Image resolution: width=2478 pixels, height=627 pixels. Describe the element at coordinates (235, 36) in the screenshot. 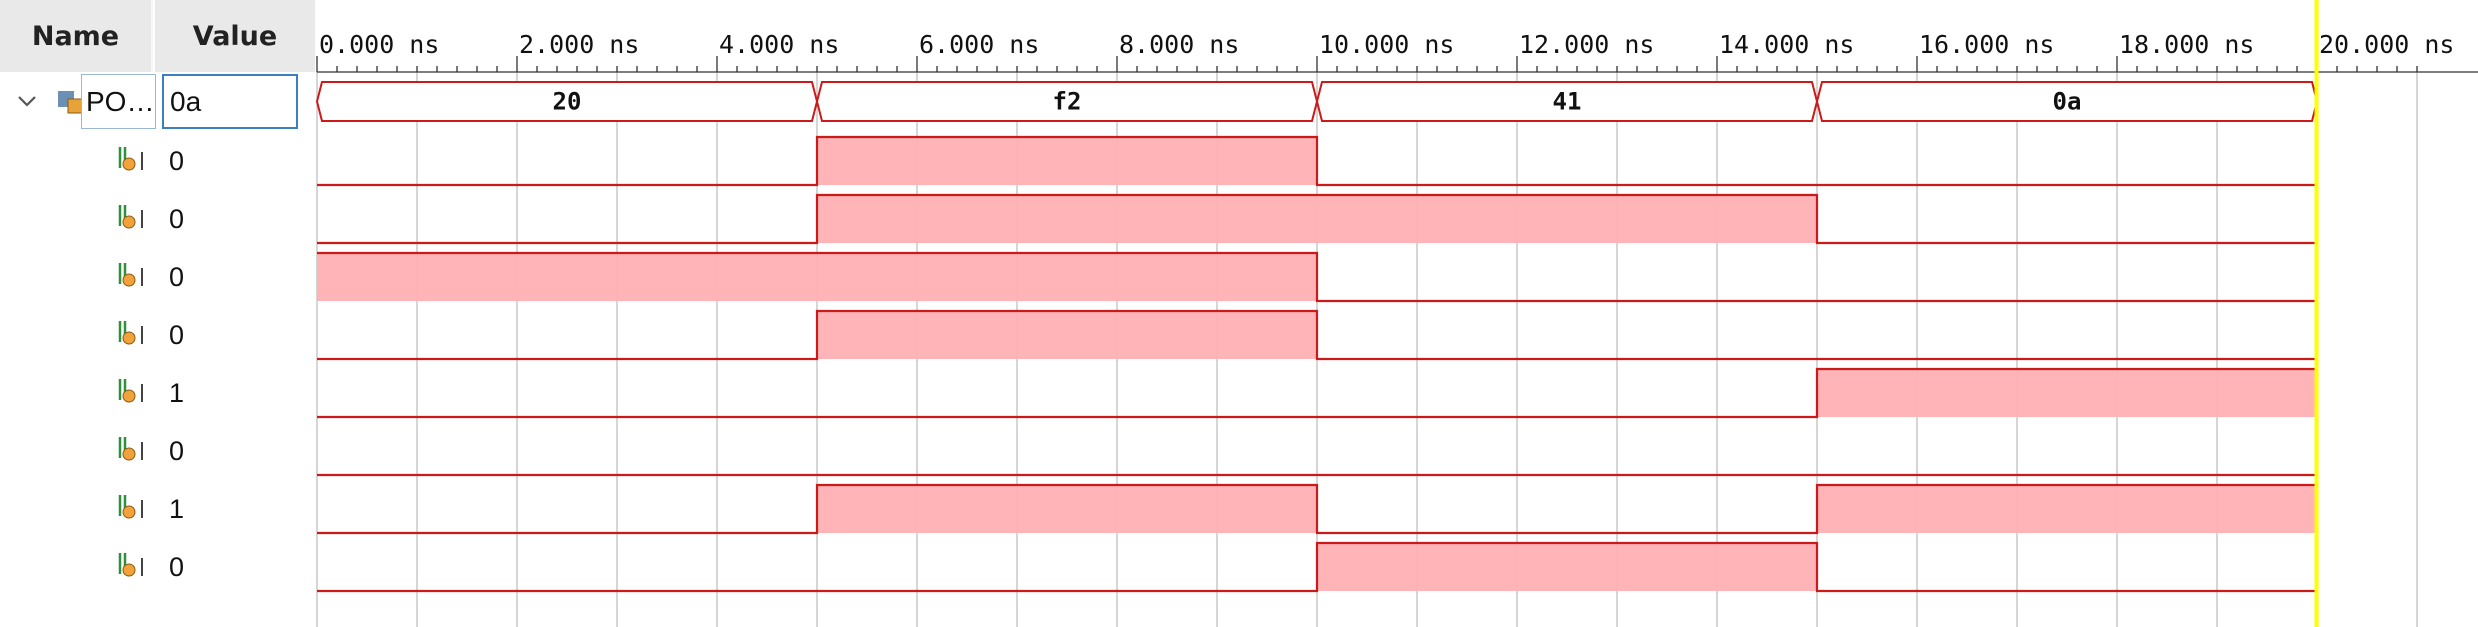

I see `value-column-header: Value` at that location.